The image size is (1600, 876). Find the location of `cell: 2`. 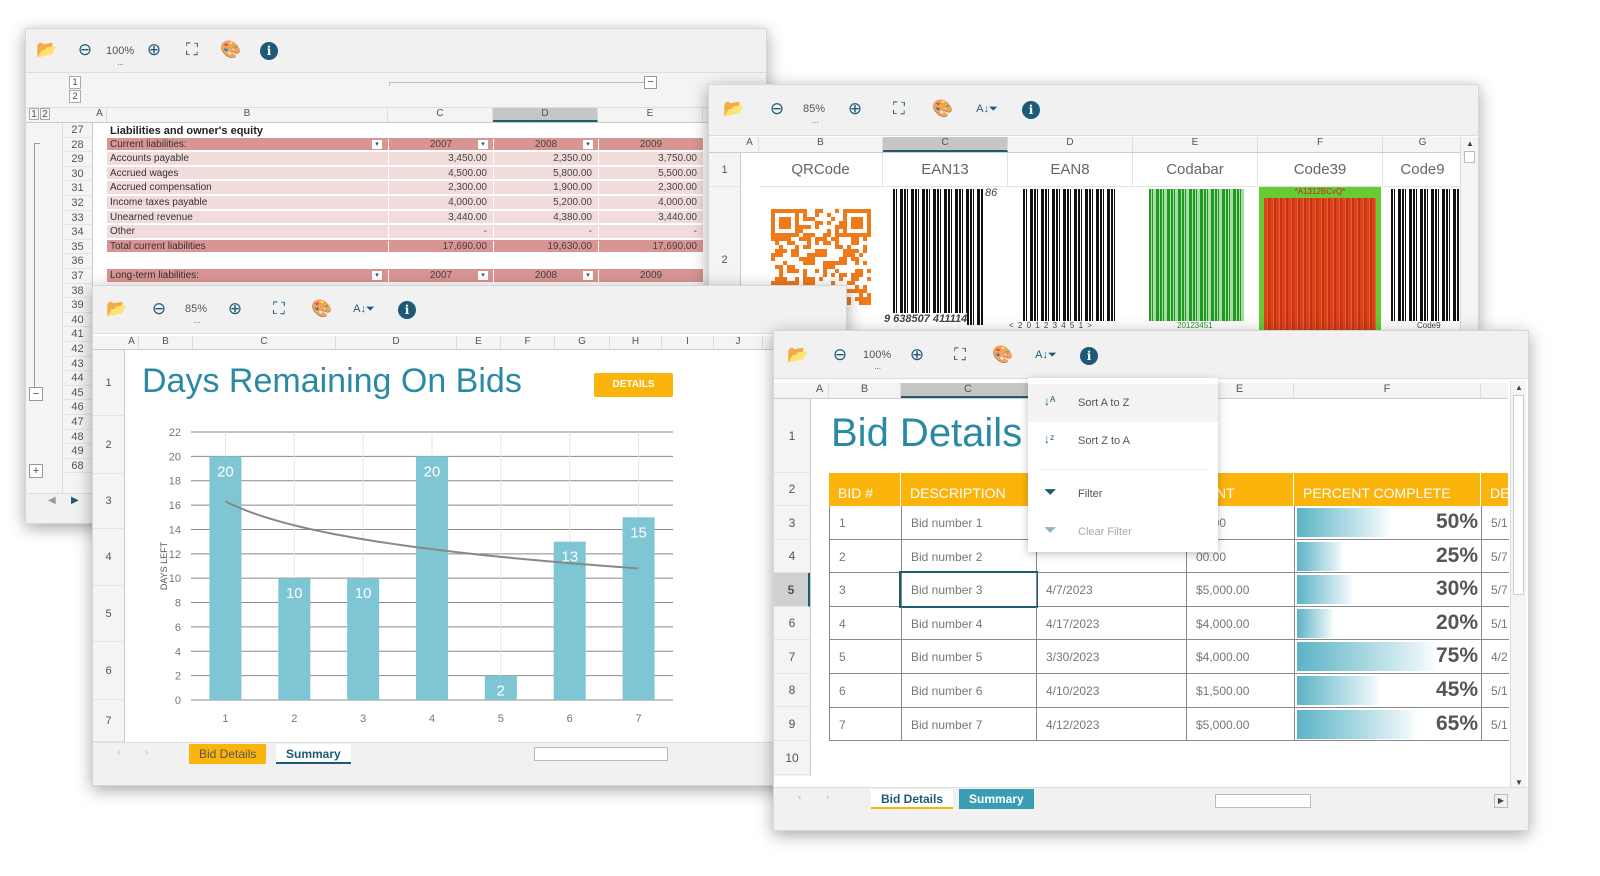

cell: 2 is located at coordinates (865, 556).